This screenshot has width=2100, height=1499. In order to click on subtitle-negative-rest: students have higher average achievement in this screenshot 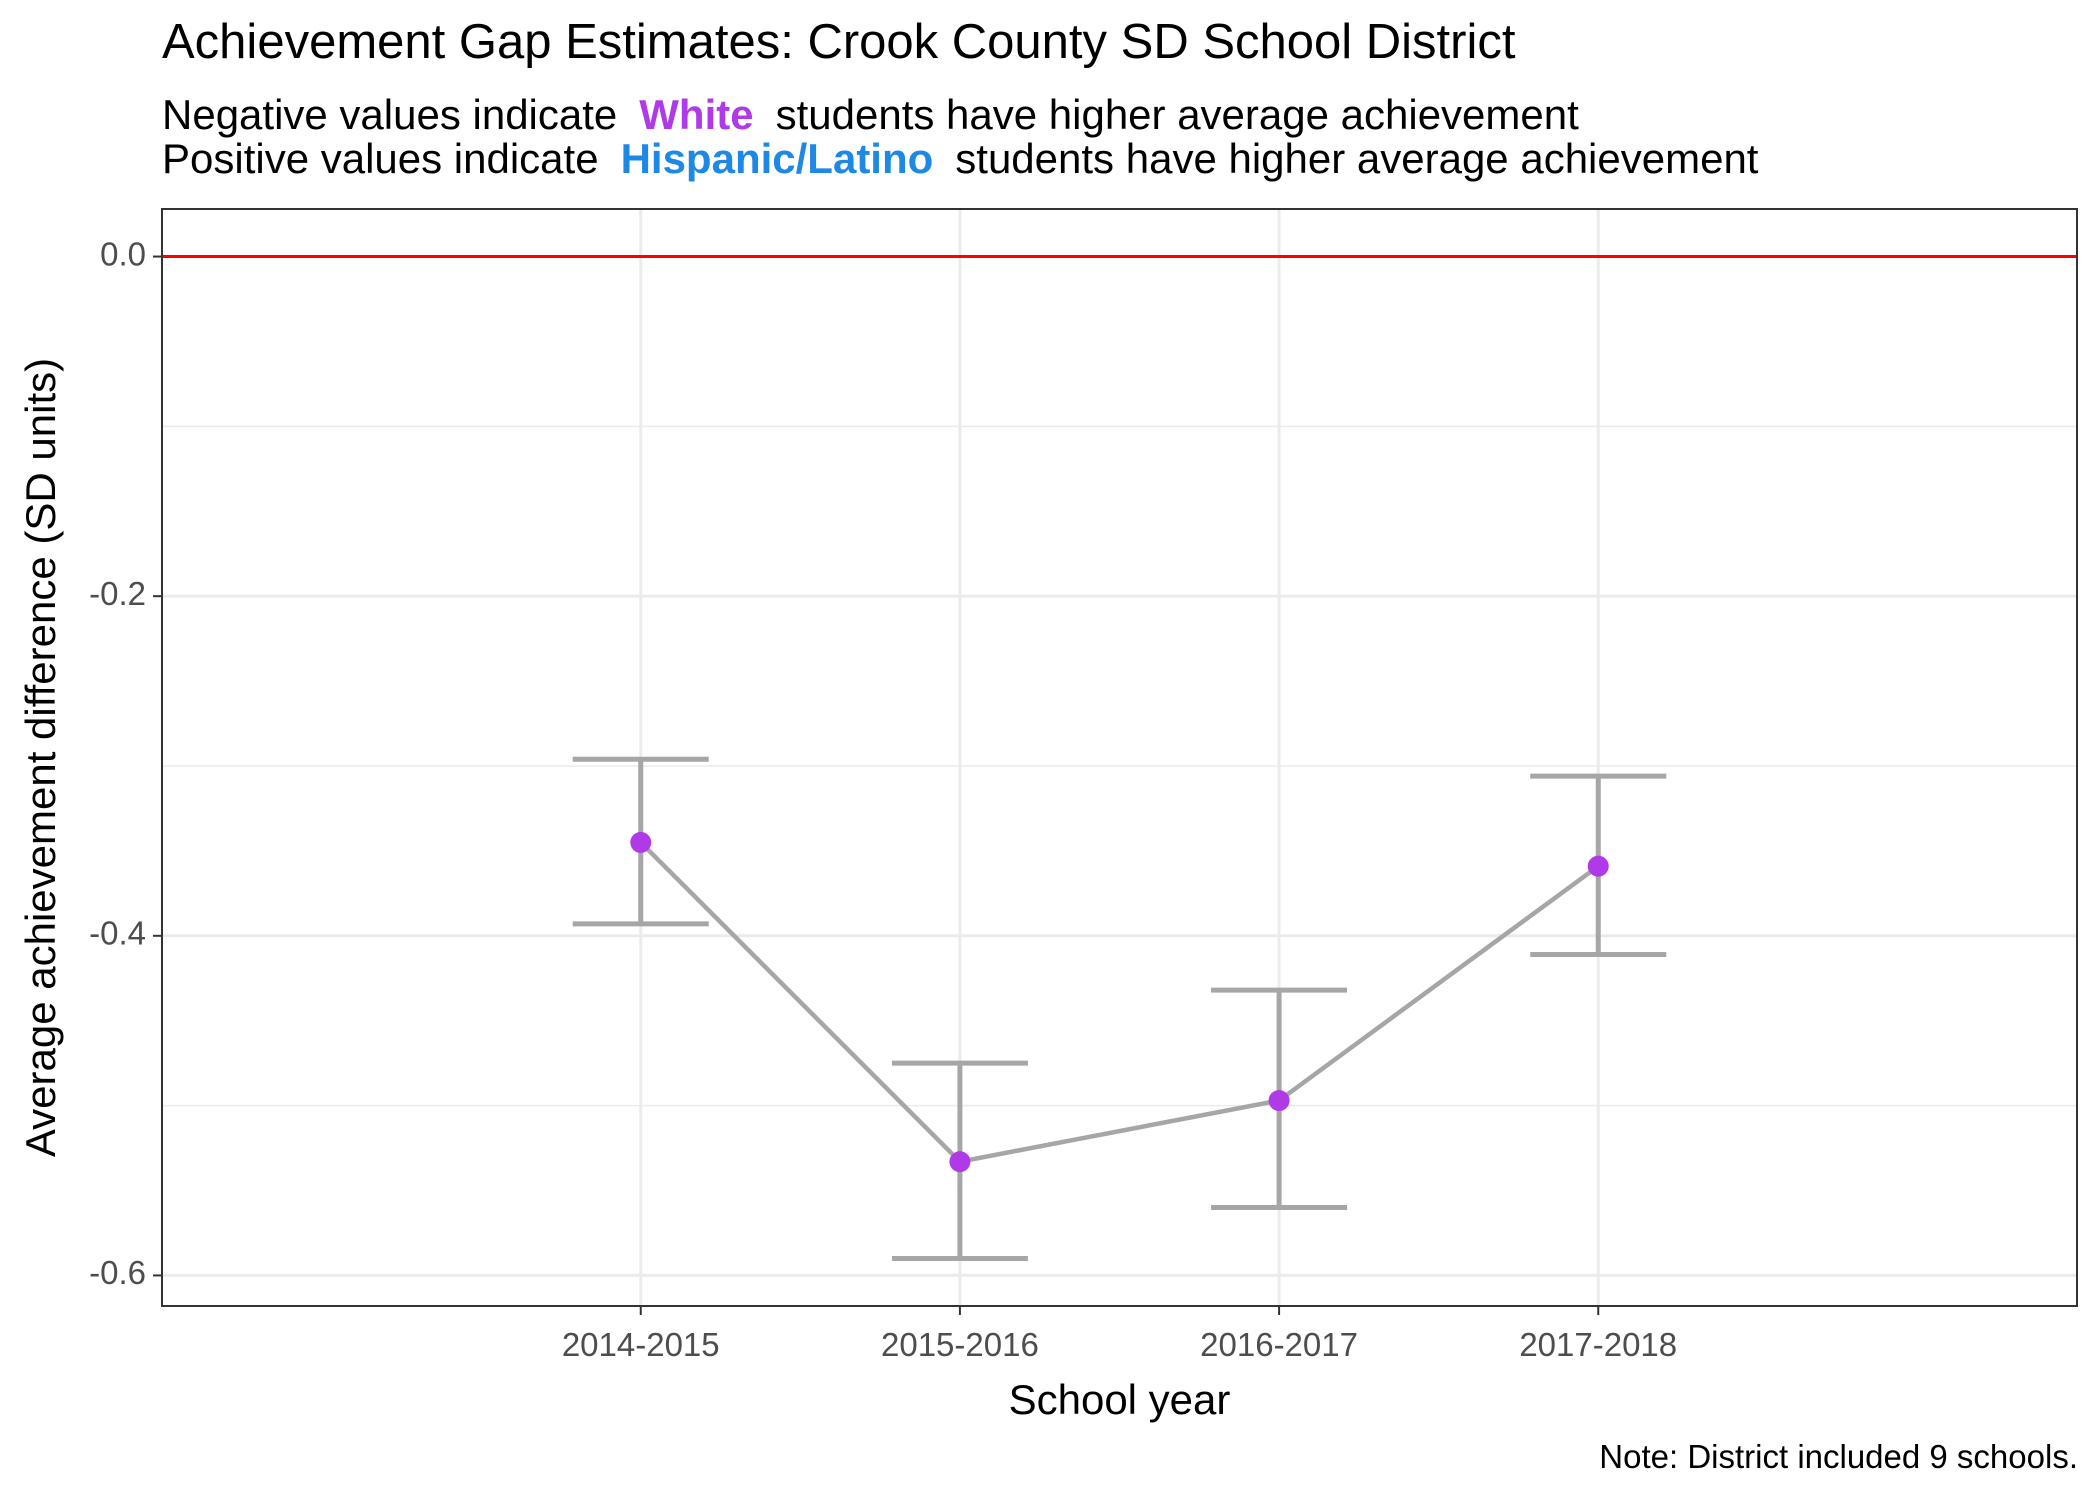, I will do `click(1177, 114)`.